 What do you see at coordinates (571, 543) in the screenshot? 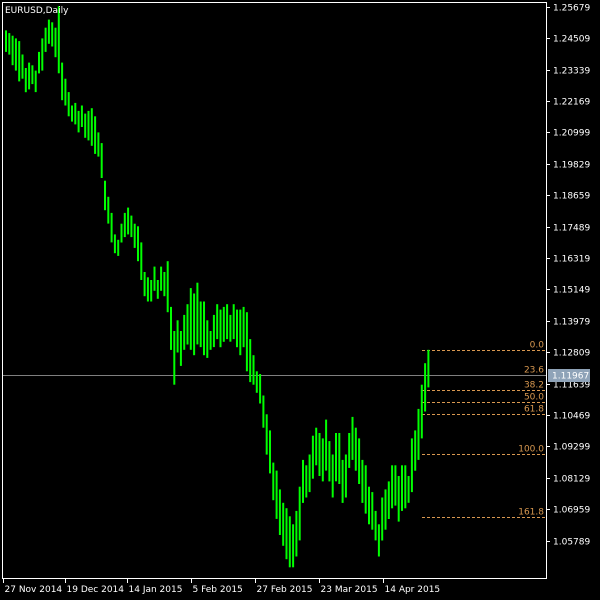
I see `price-tick-label: 1.05789` at bounding box center [571, 543].